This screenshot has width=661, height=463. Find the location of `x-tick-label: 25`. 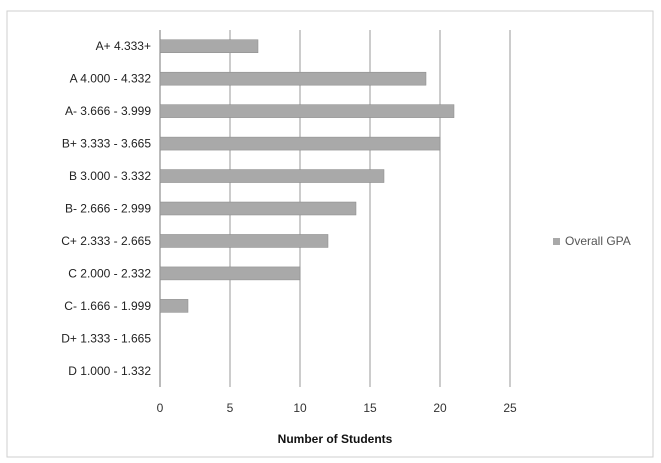

x-tick-label: 25 is located at coordinates (510, 408).